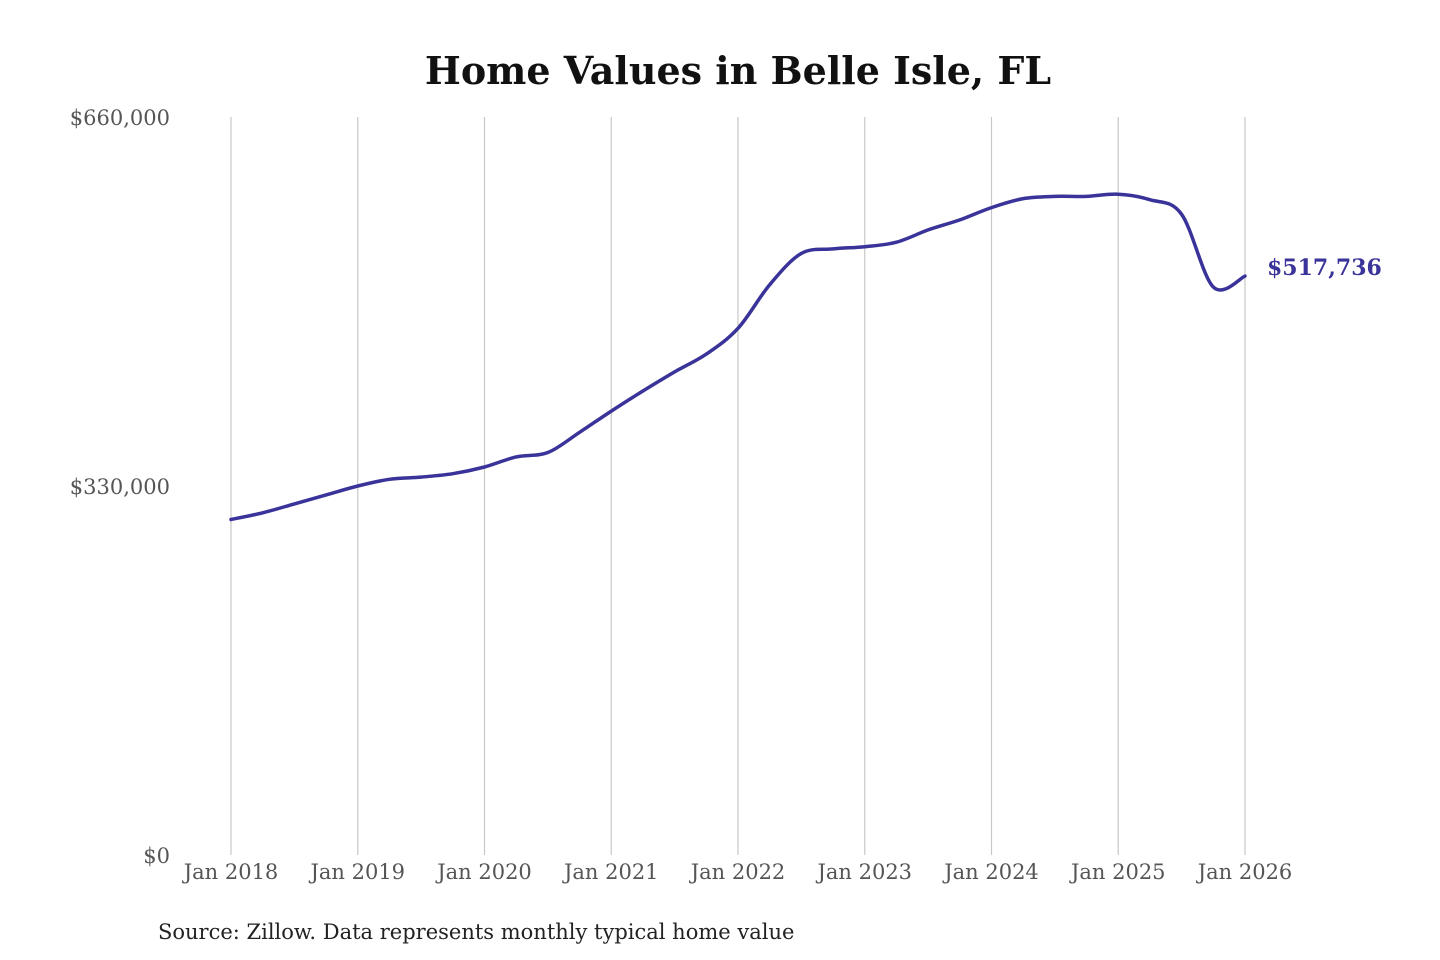 The width and height of the screenshot is (1440, 960). What do you see at coordinates (1324, 268) in the screenshot?
I see `latest-value-label: $517,736` at bounding box center [1324, 268].